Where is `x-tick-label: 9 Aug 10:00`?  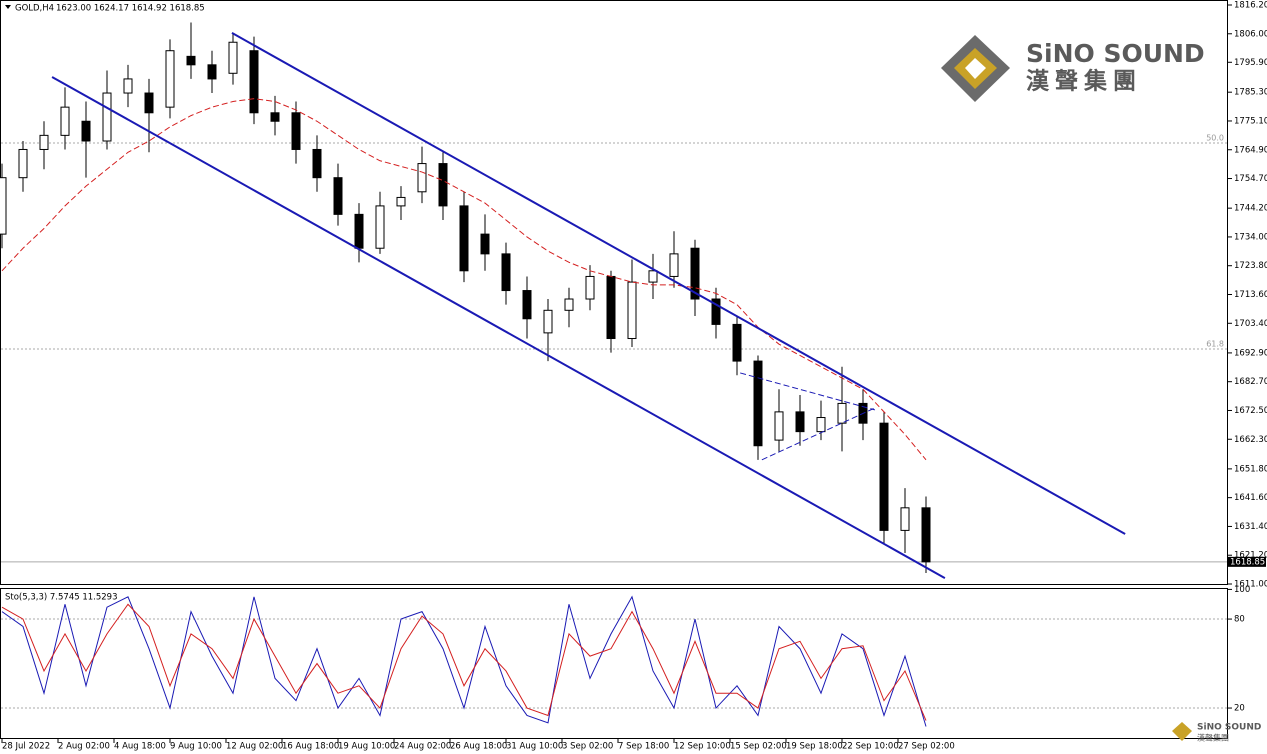
x-tick-label: 9 Aug 10:00 is located at coordinates (196, 747).